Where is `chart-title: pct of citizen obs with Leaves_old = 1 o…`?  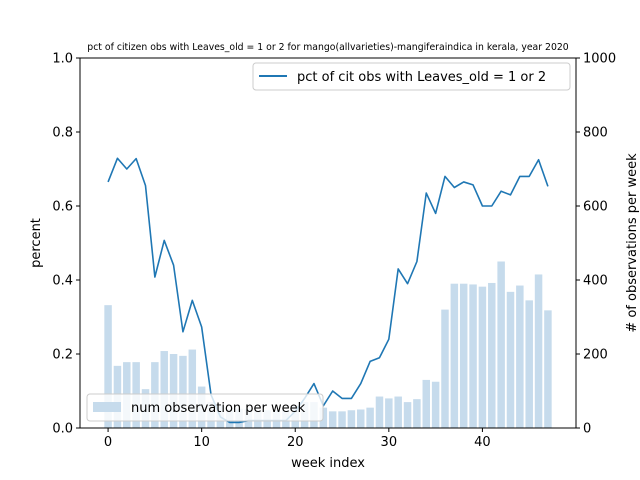
chart-title: pct of citizen obs with Leaves_old = 1 o… is located at coordinates (327, 47).